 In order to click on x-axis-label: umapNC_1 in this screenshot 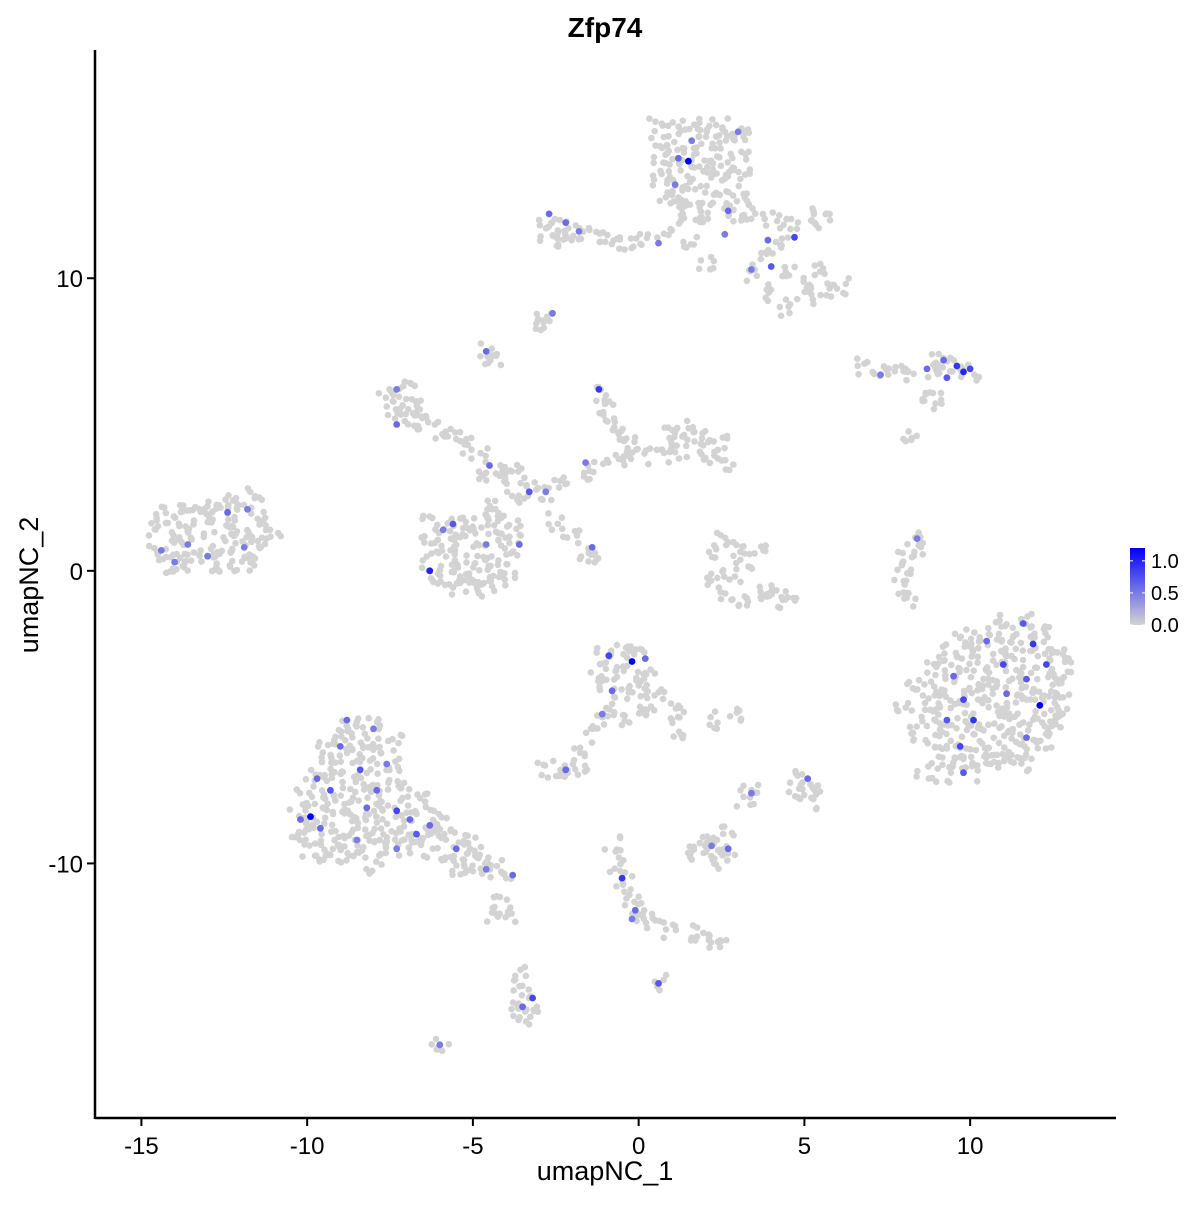, I will do `click(605, 1171)`.